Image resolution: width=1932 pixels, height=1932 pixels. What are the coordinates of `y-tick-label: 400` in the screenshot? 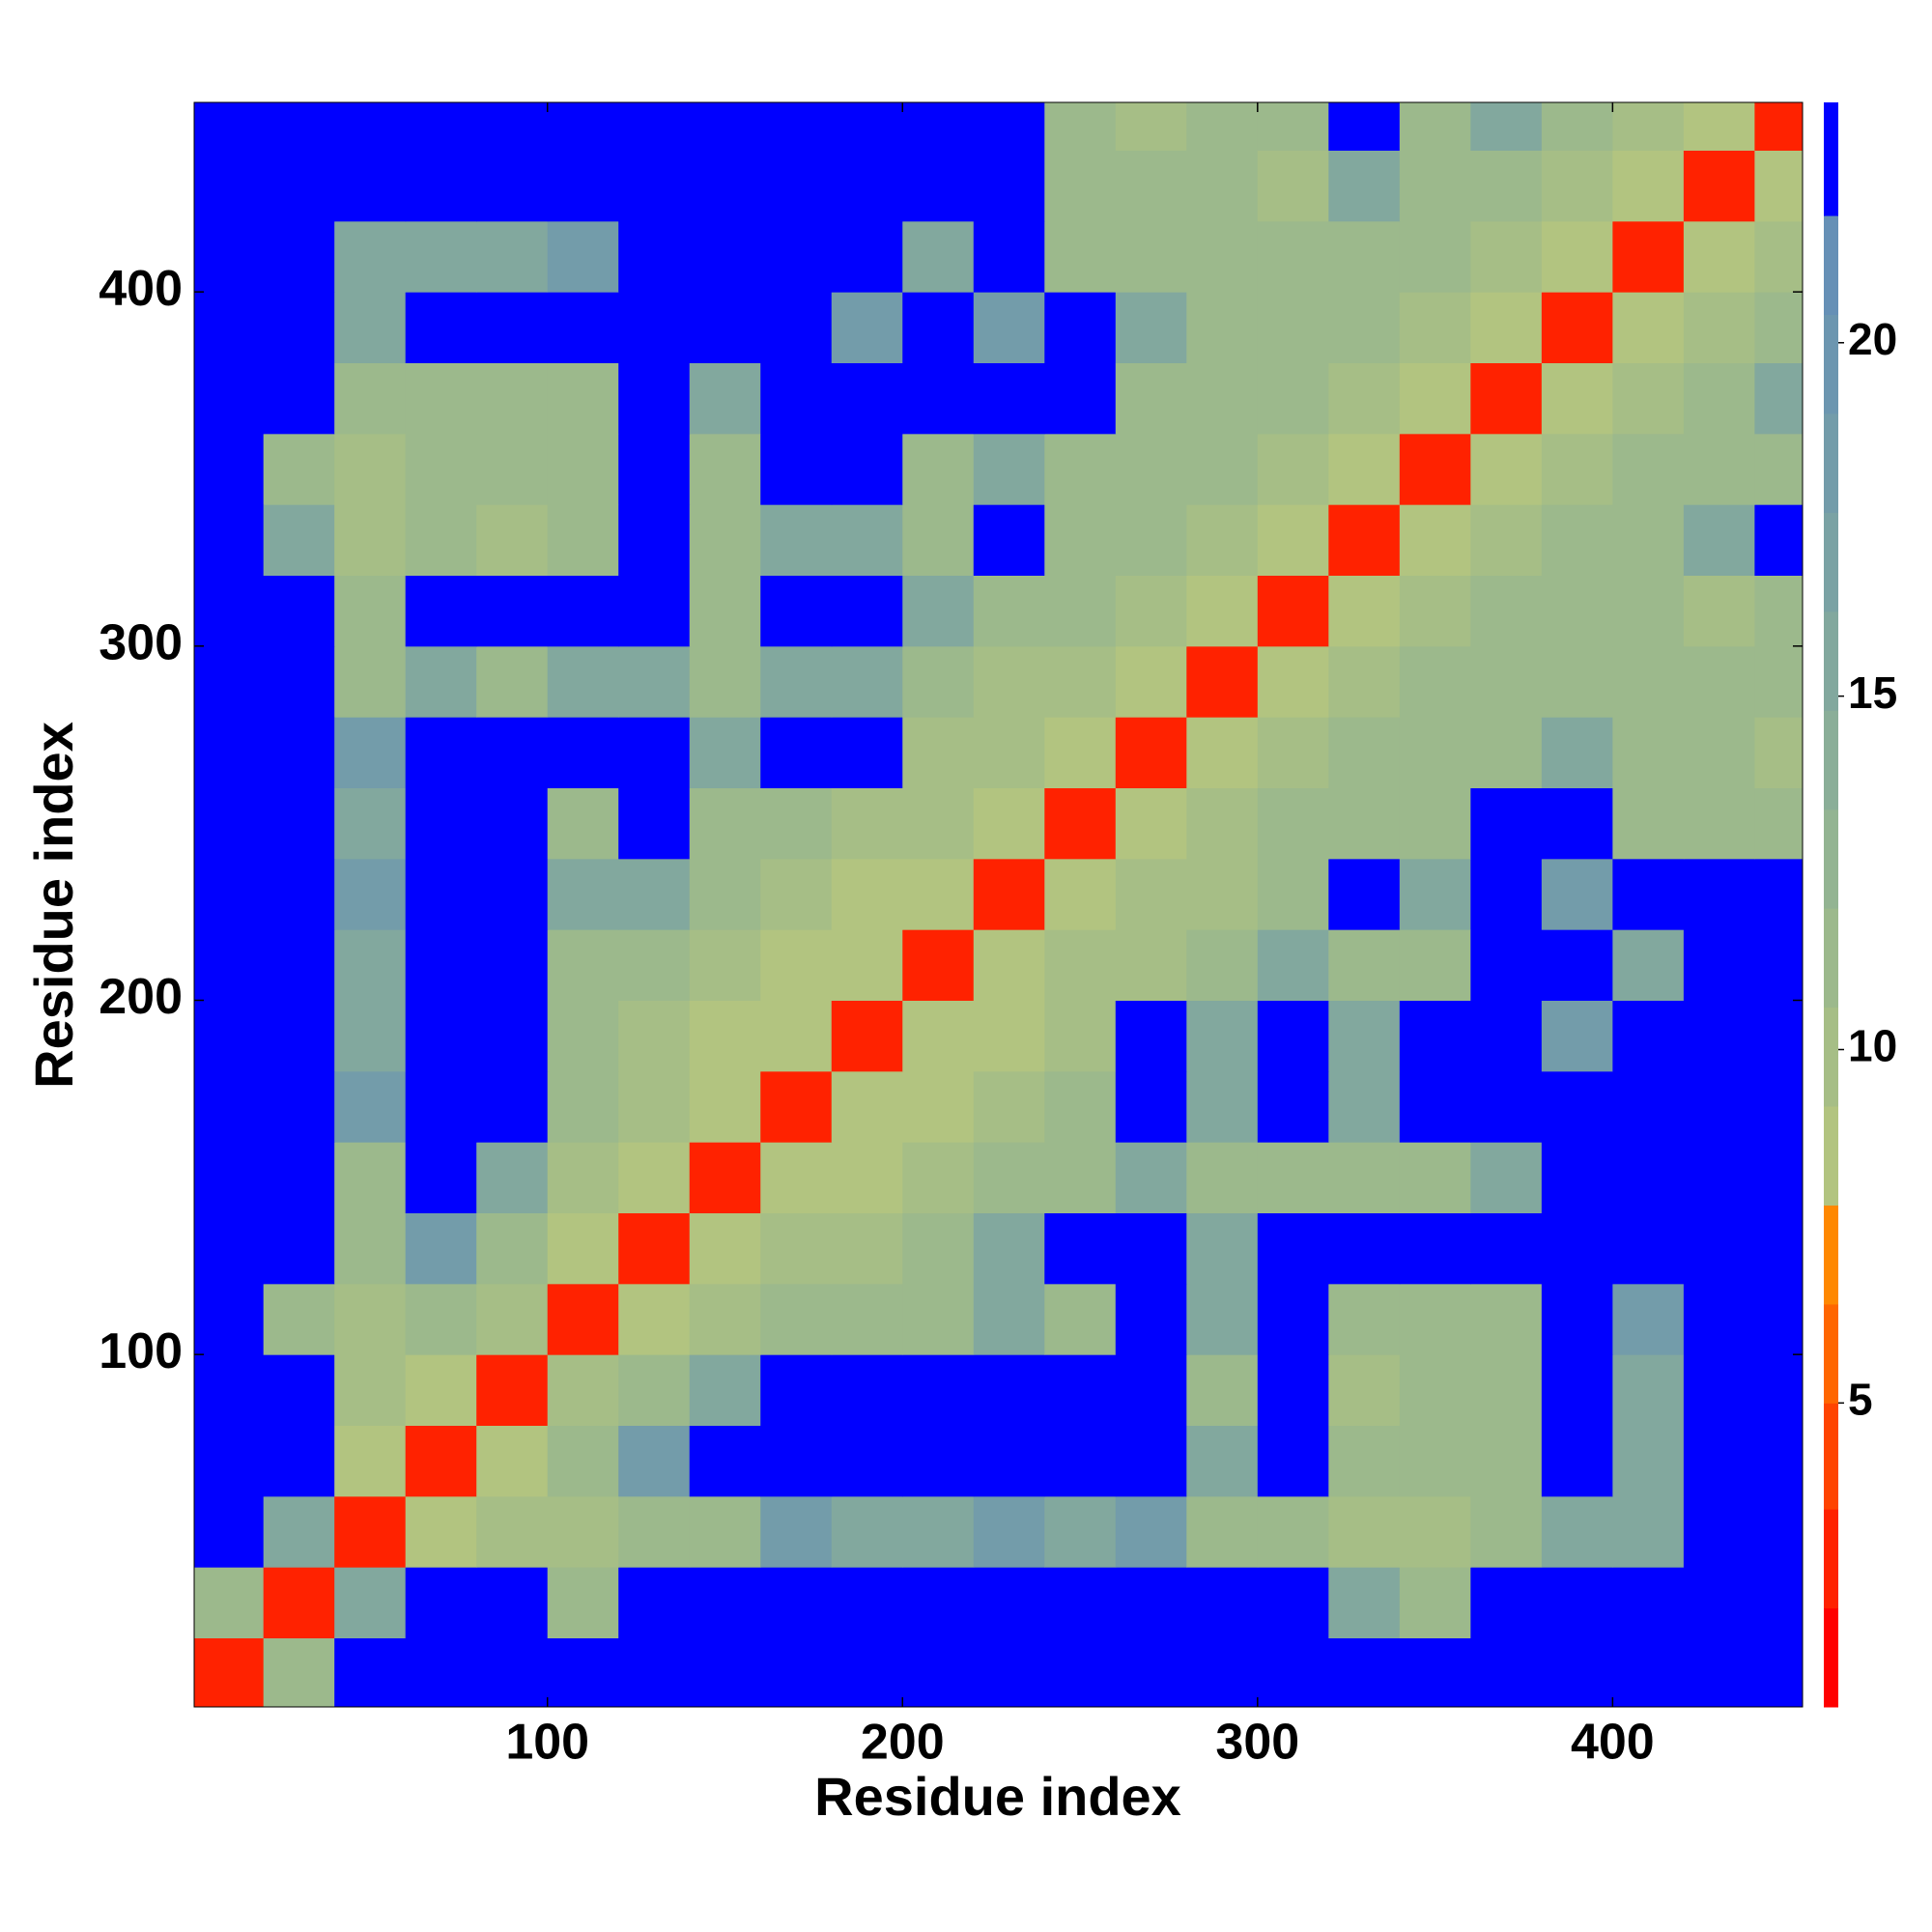 It's located at (141, 289).